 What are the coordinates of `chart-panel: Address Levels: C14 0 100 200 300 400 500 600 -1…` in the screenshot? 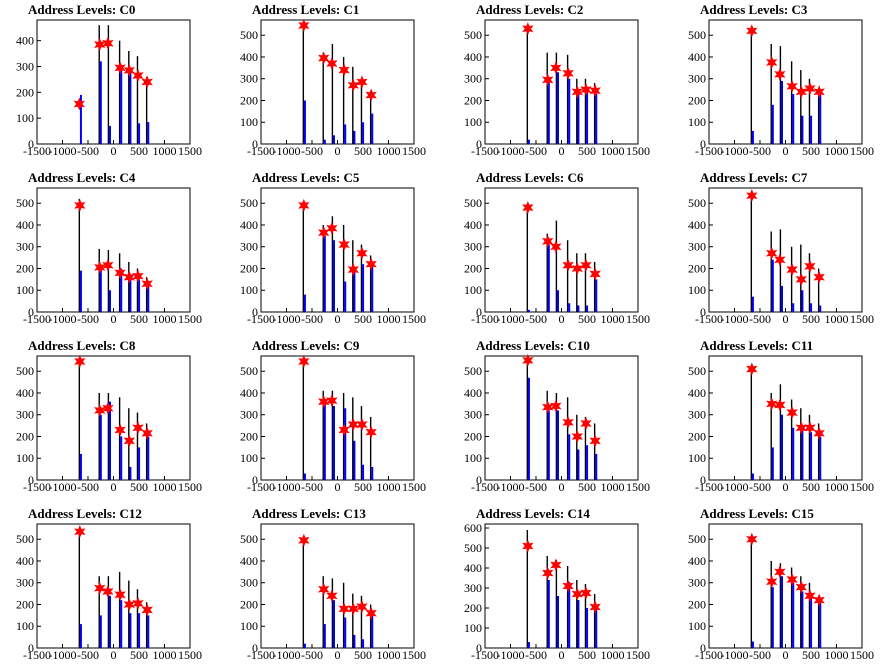 It's located at (560, 588).